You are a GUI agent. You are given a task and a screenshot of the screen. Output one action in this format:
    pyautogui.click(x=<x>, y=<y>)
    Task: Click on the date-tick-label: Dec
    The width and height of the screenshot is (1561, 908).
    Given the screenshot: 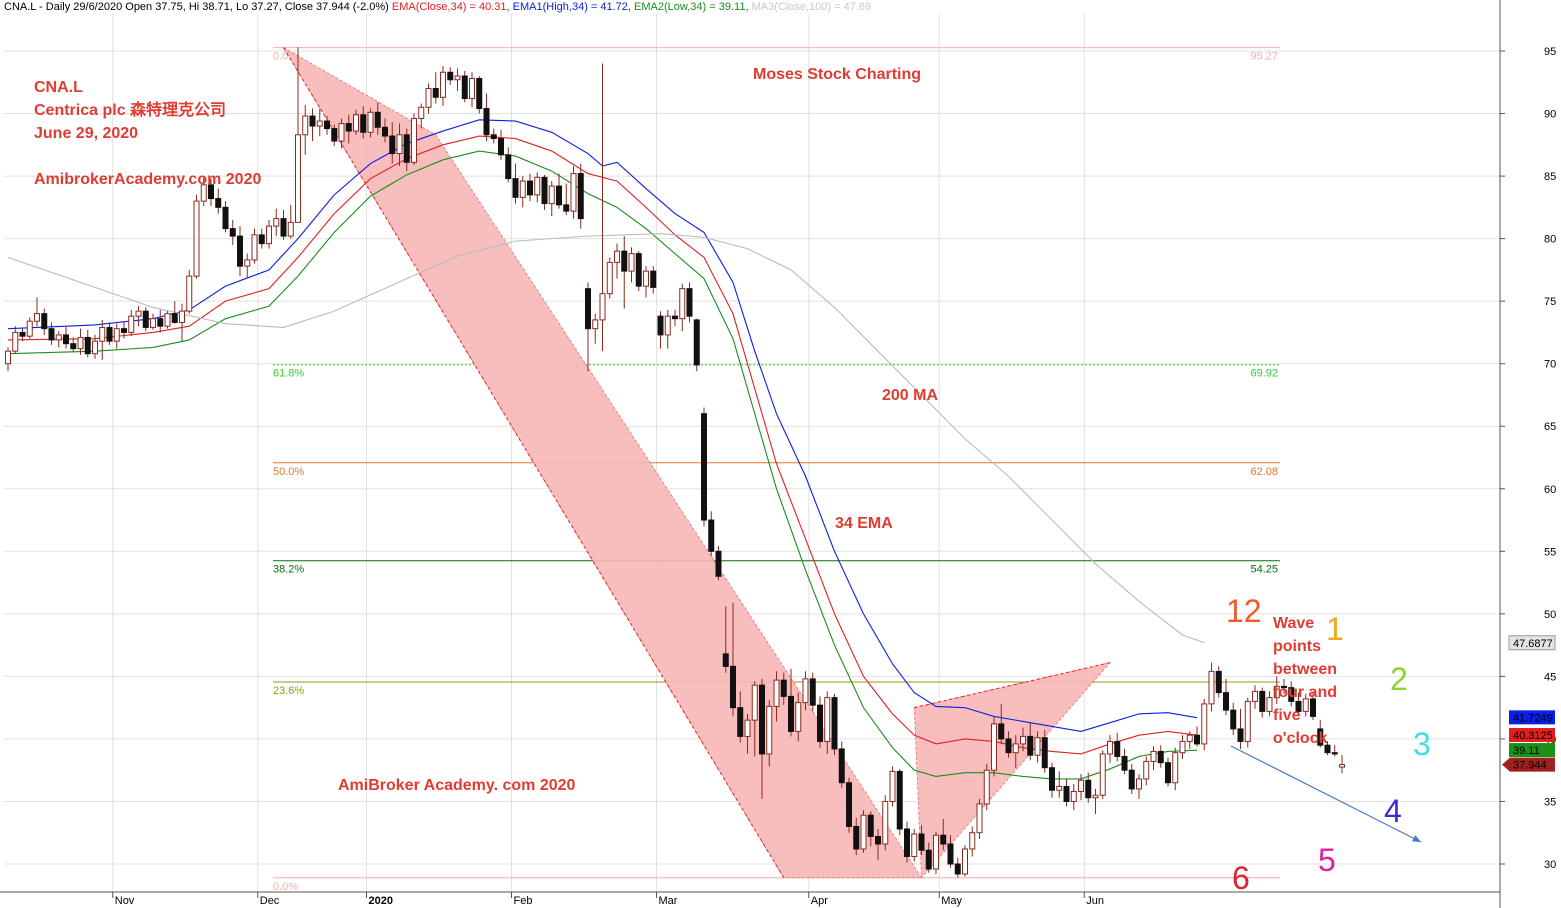 What is the action you would take?
    pyautogui.click(x=270, y=901)
    